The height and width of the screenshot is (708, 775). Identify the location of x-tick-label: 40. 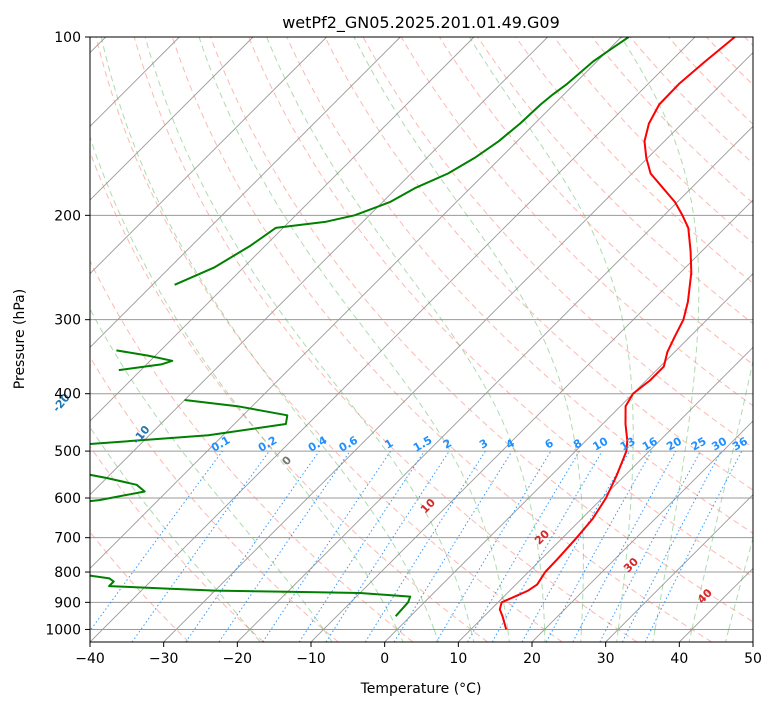
(679, 659).